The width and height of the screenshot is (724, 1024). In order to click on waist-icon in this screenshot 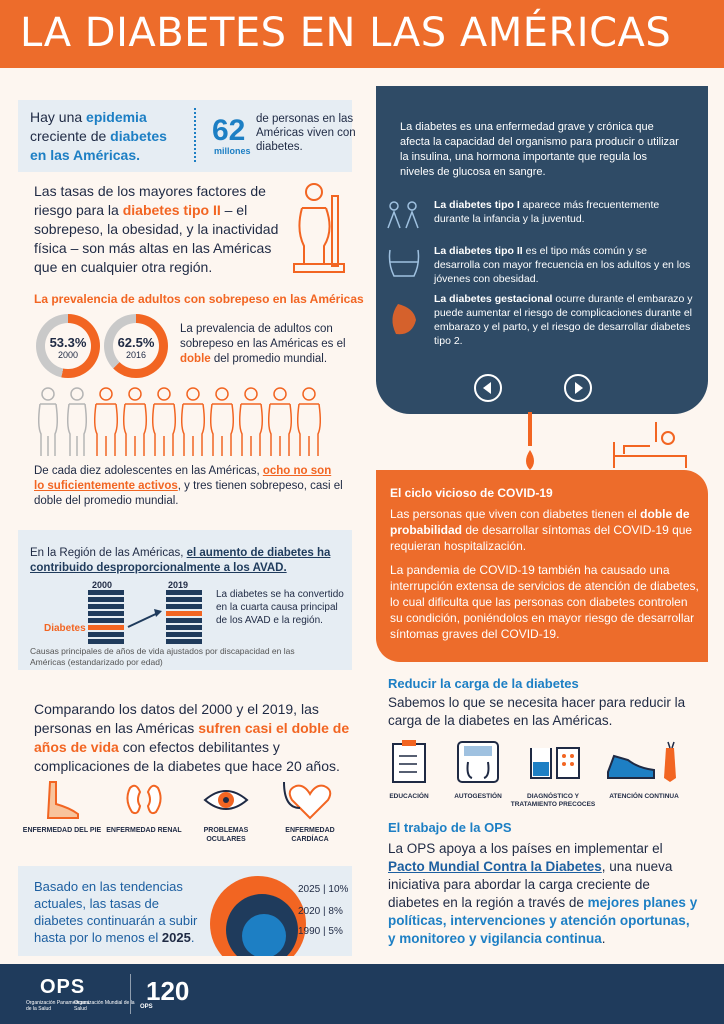, I will do `click(404, 263)`.